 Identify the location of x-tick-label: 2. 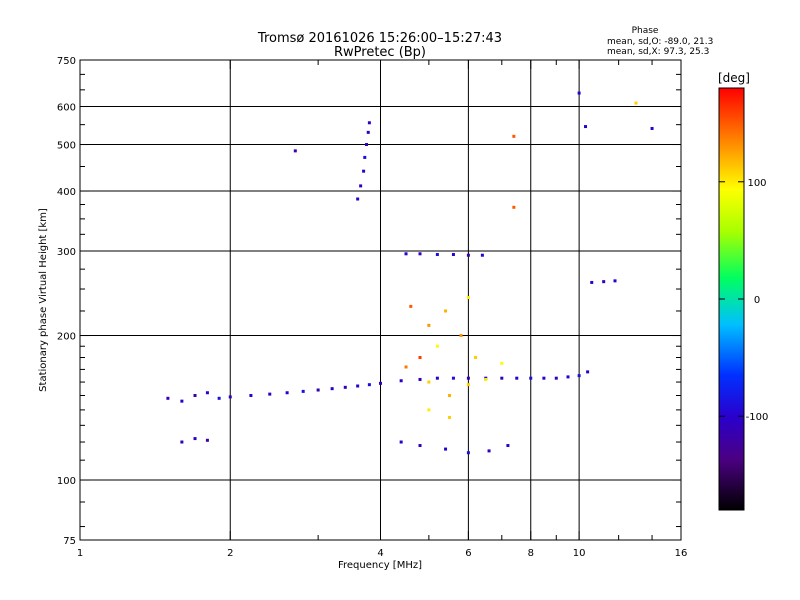
(230, 553).